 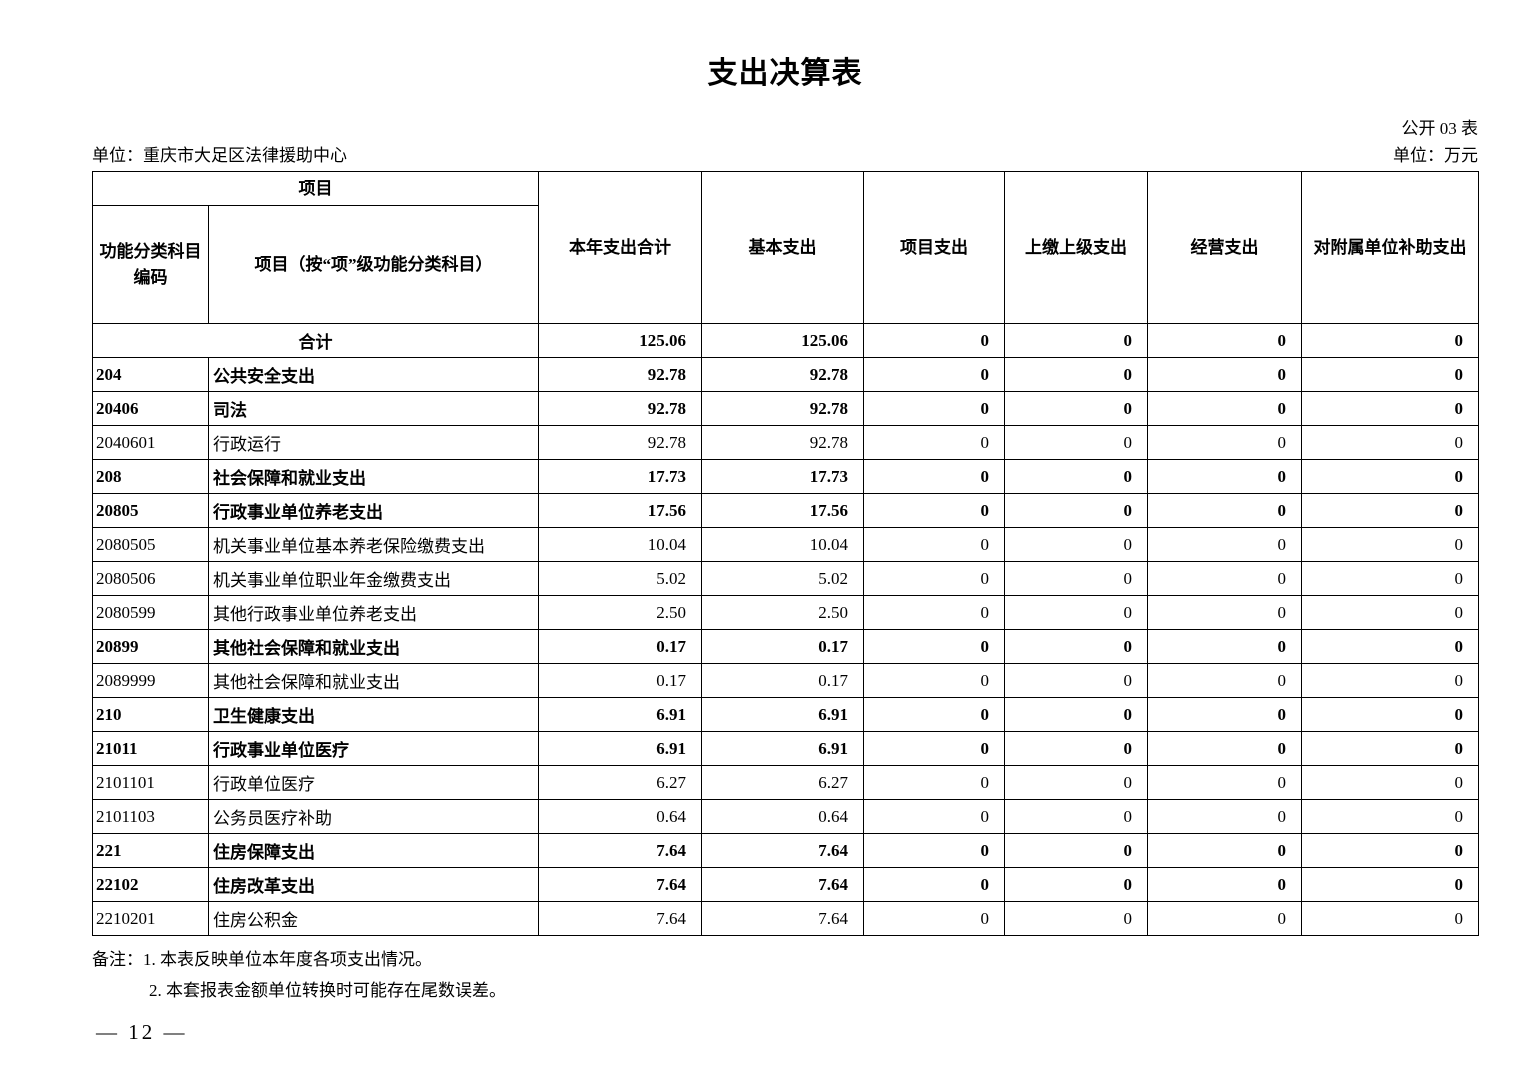 I want to click on cell-total: 7.64, so click(x=620, y=850).